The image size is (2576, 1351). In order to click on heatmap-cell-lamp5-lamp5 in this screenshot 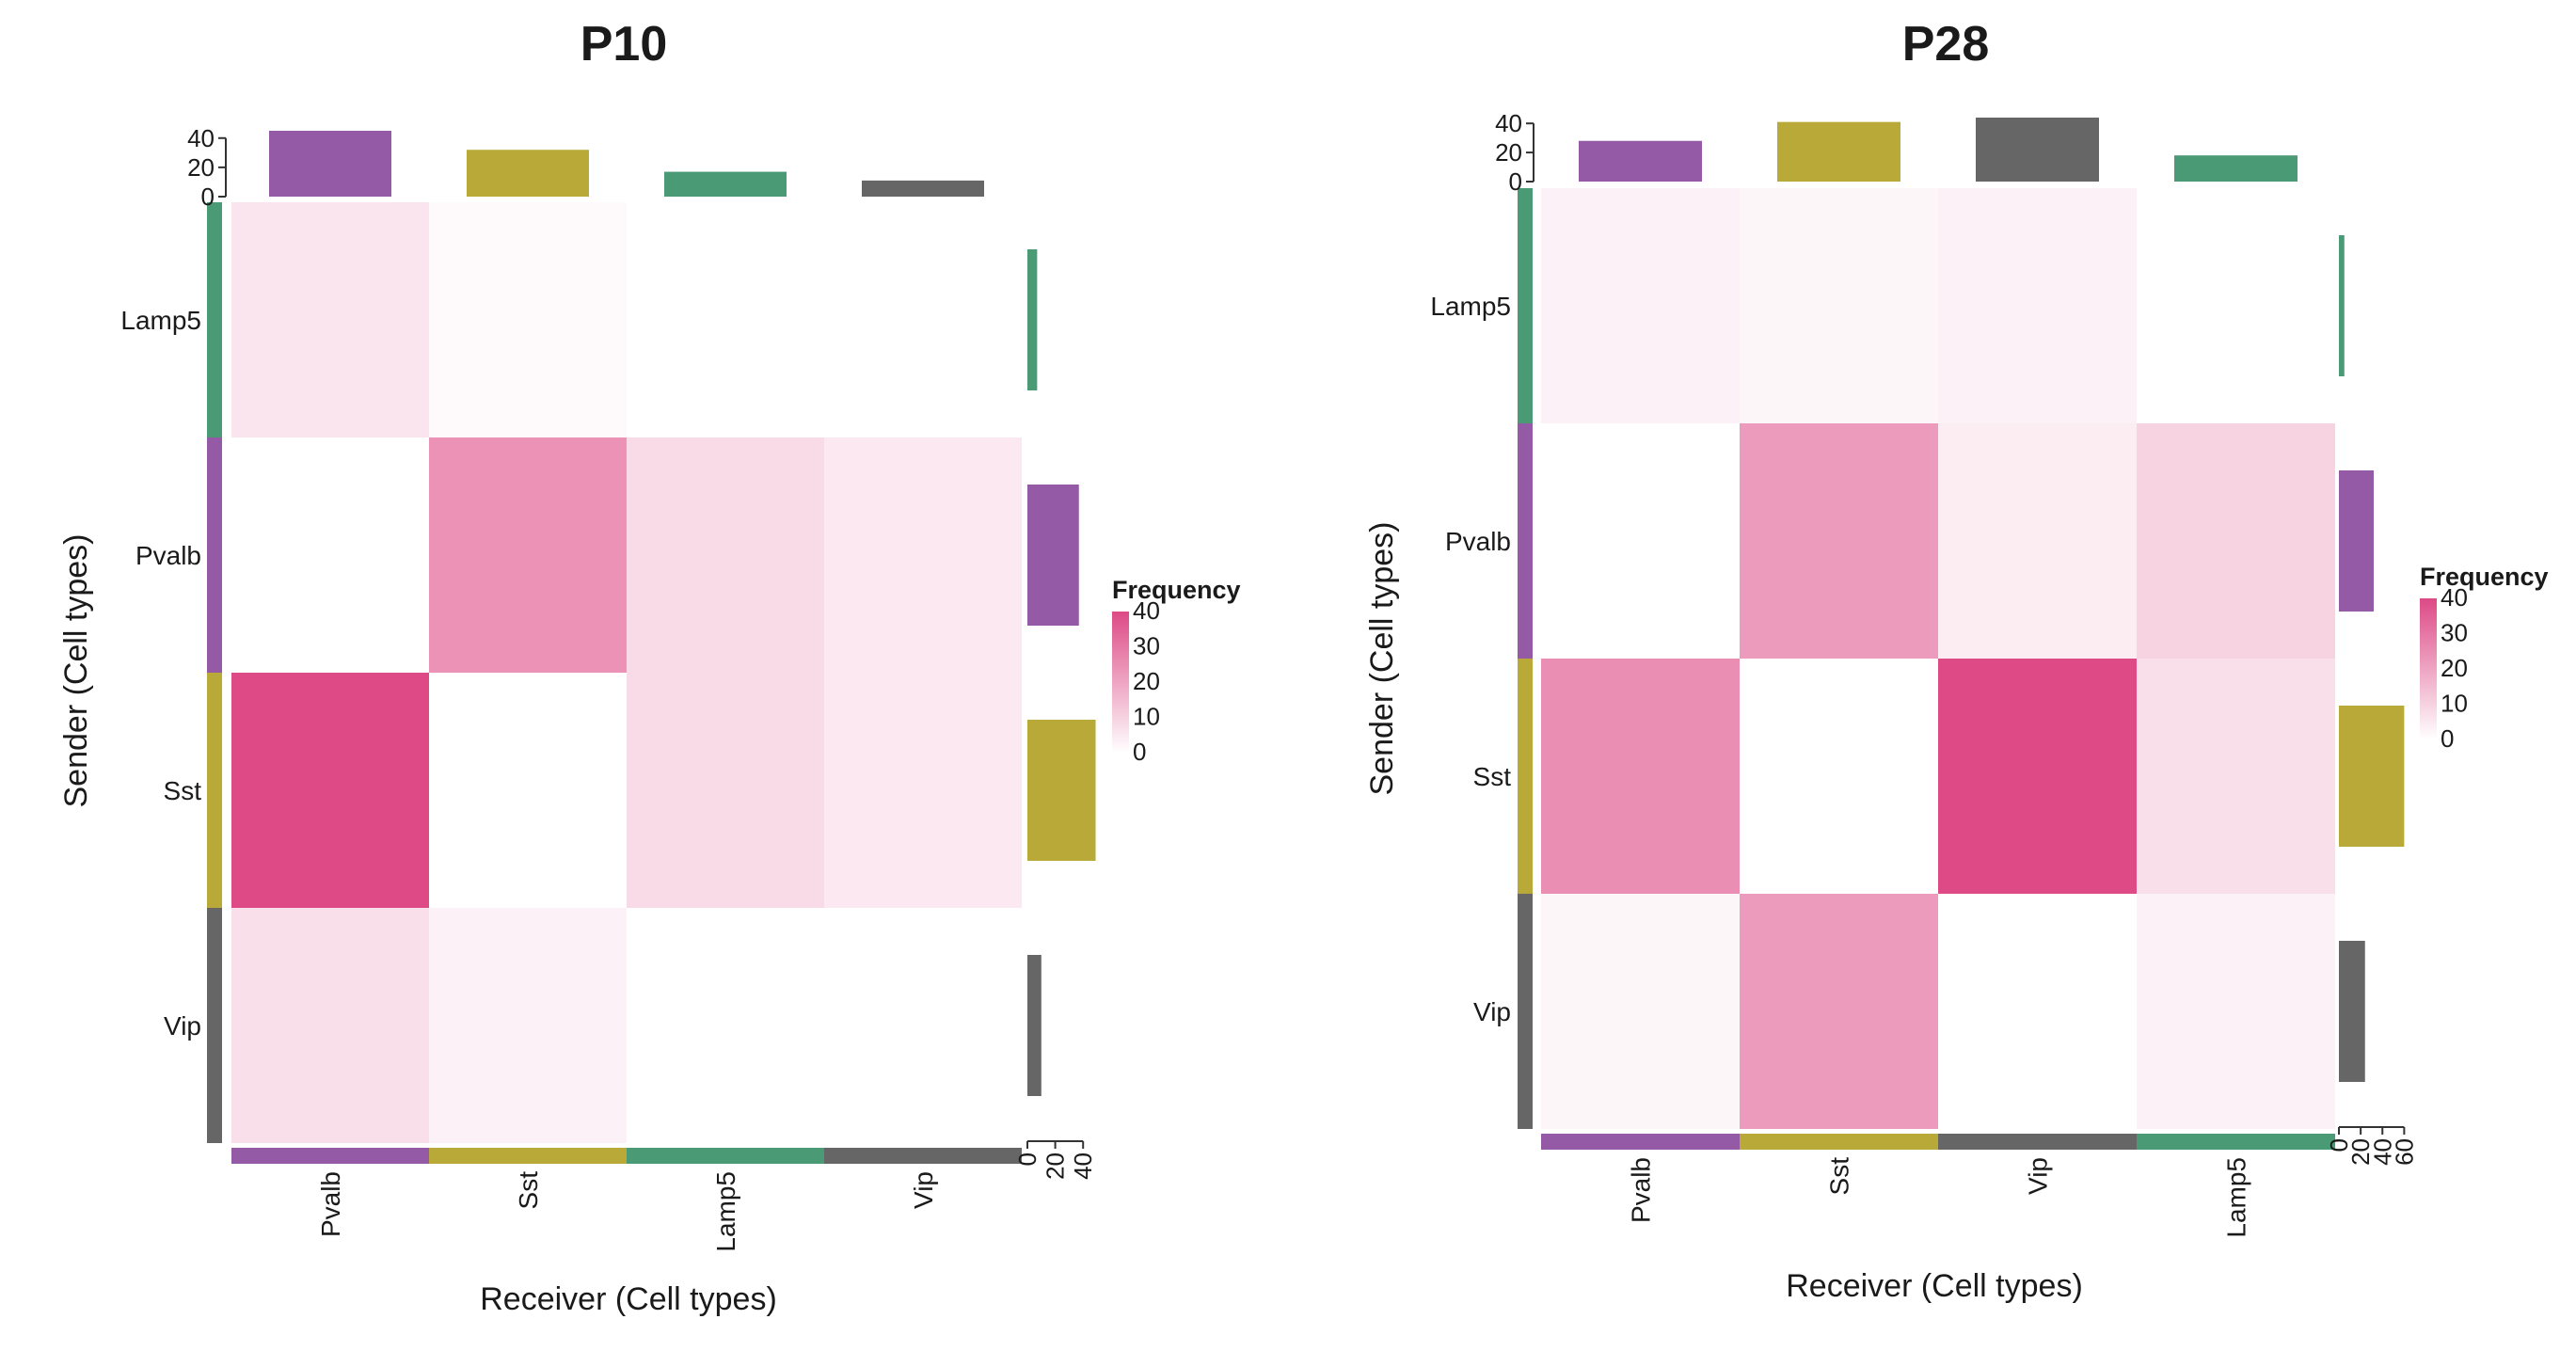, I will do `click(2236, 305)`.